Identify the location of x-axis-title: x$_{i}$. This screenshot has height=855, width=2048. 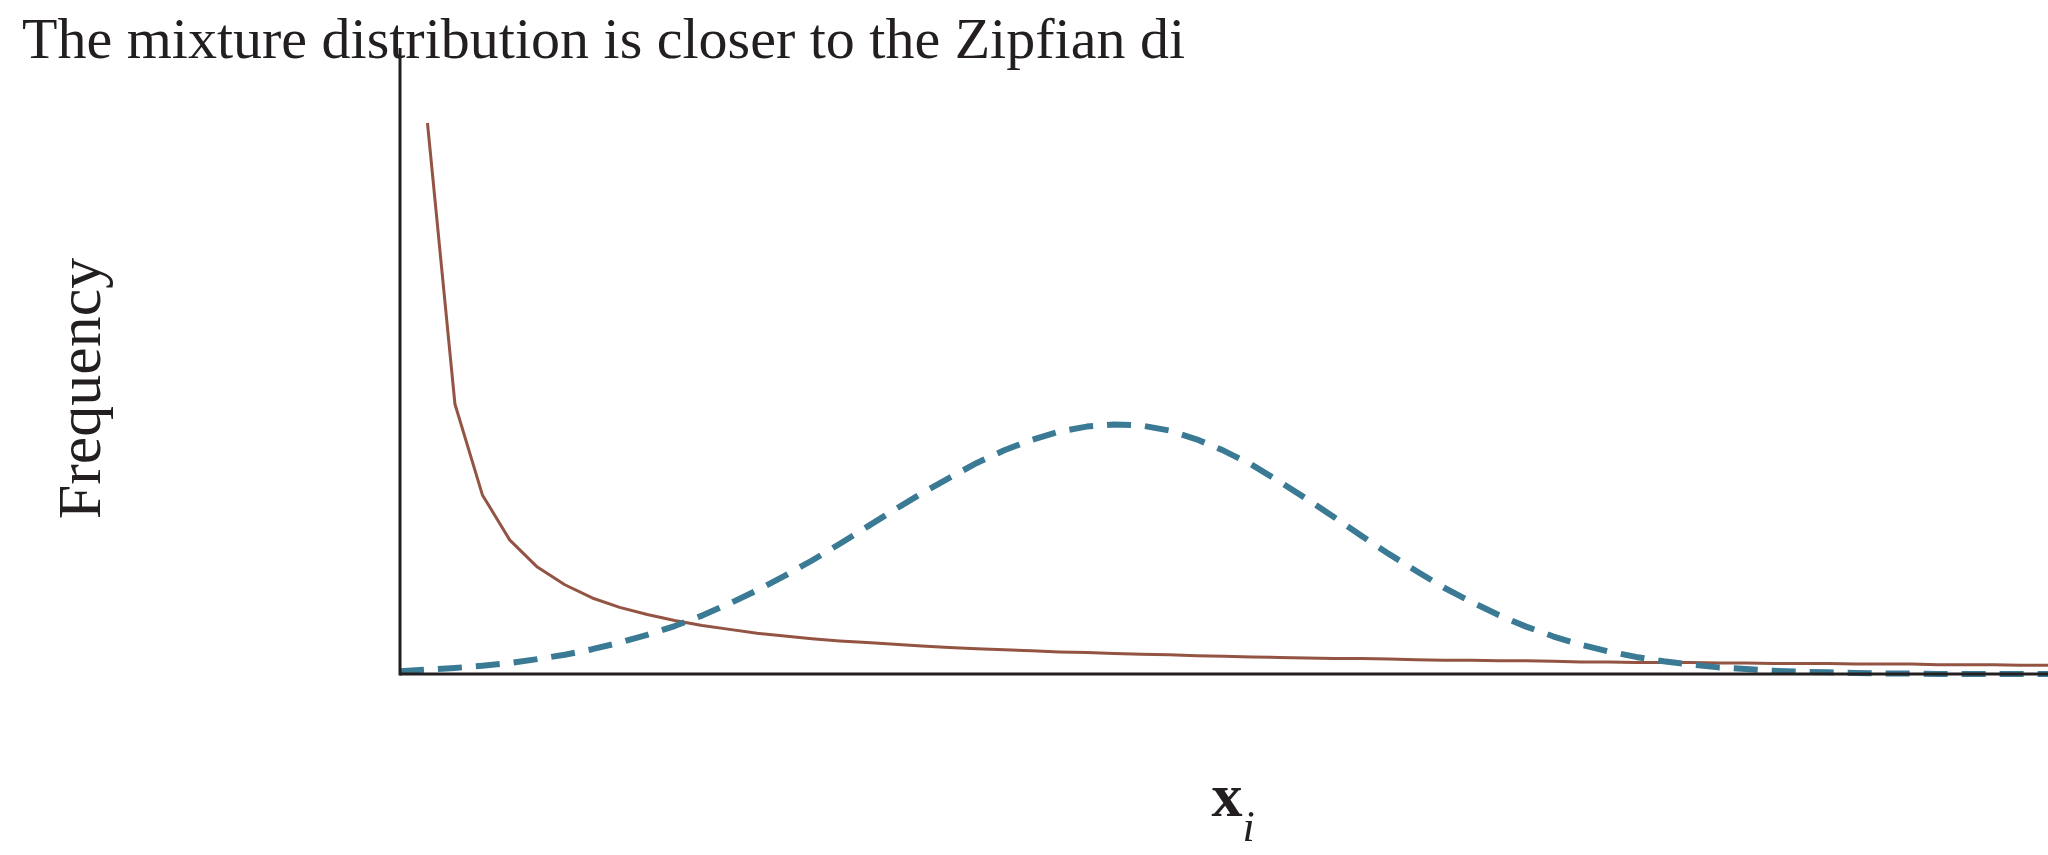
(1233, 806).